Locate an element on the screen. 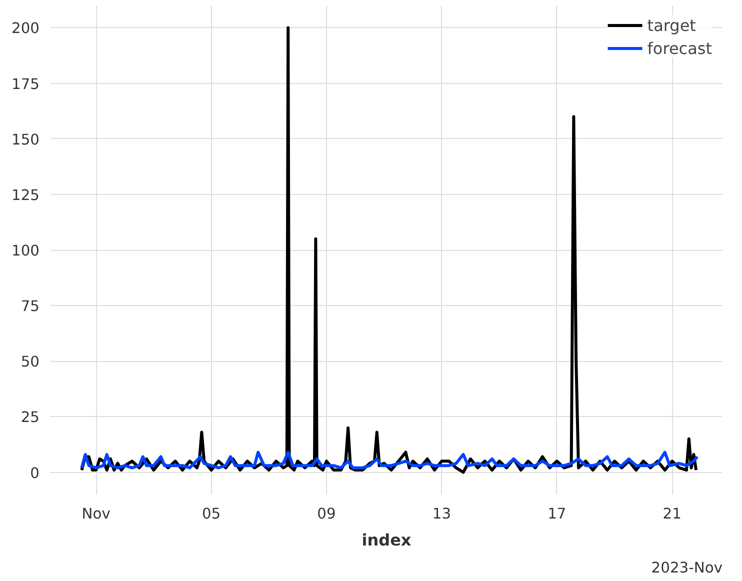  y-tick-label: 200 is located at coordinates (26, 29).